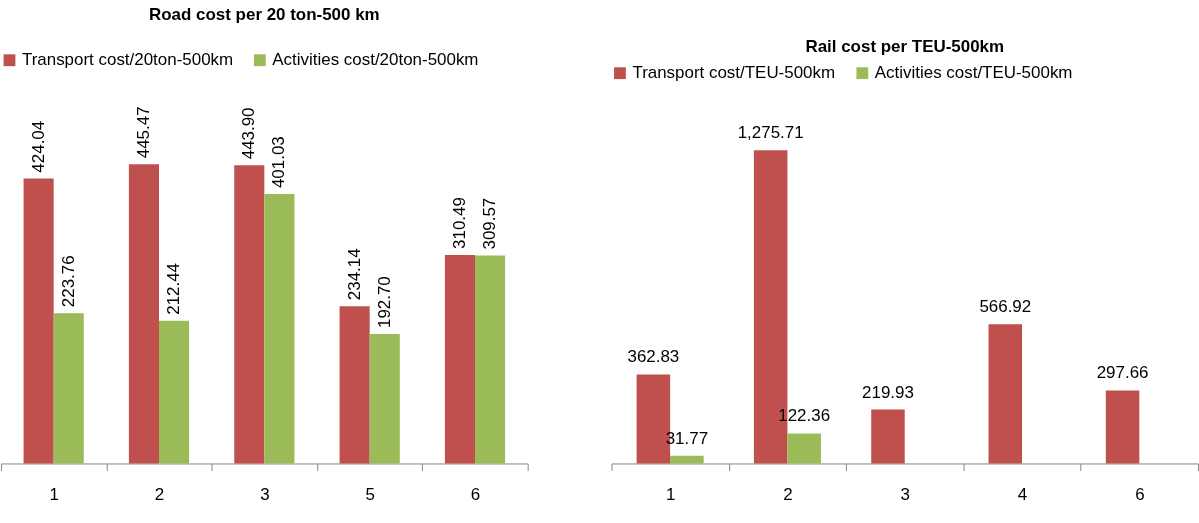 This screenshot has height=523, width=1199. What do you see at coordinates (375, 60) in the screenshot?
I see `legend-label: Activities cost/20ton-500km` at bounding box center [375, 60].